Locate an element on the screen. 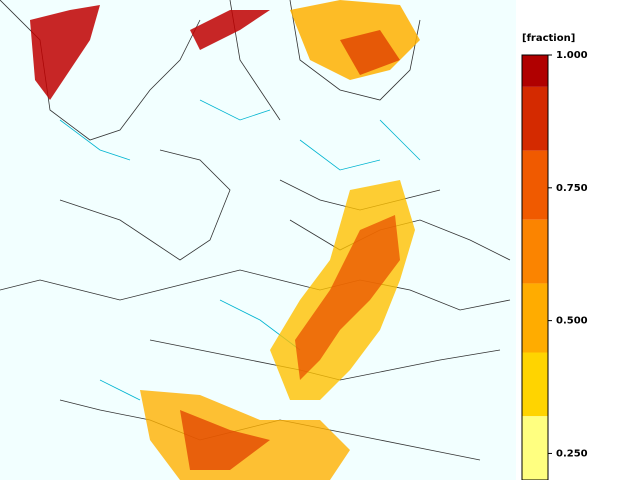  colorbar-tick-label: 1.000 is located at coordinates (572, 55).